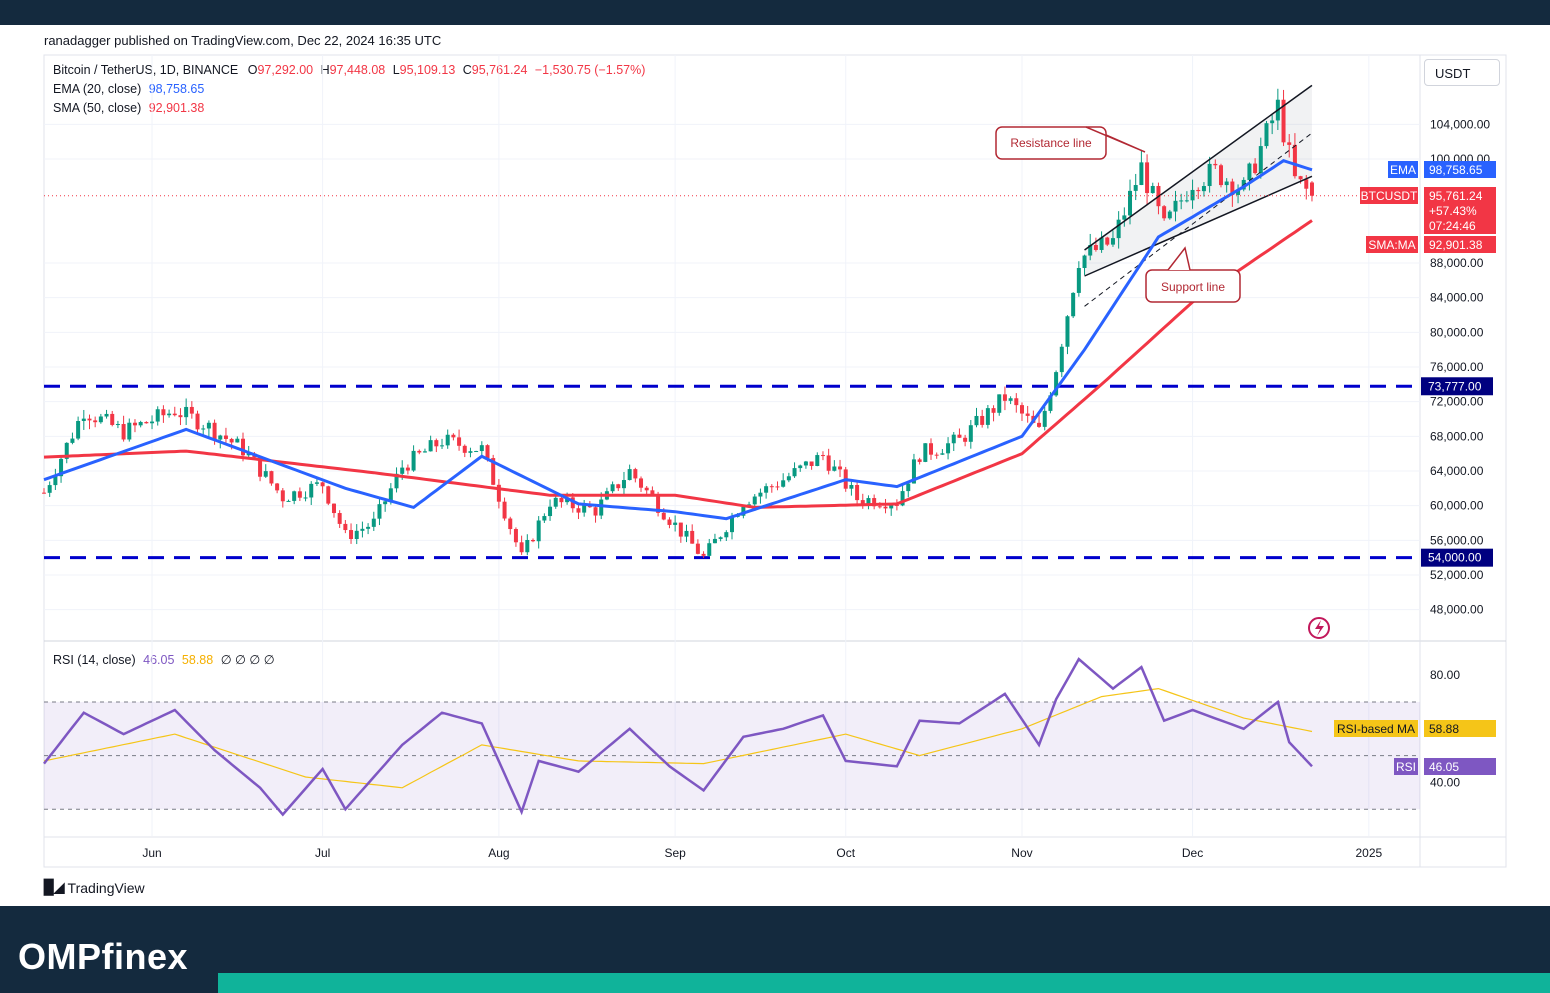 The width and height of the screenshot is (1550, 993). I want to click on rsi-ma-line, so click(678, 738).